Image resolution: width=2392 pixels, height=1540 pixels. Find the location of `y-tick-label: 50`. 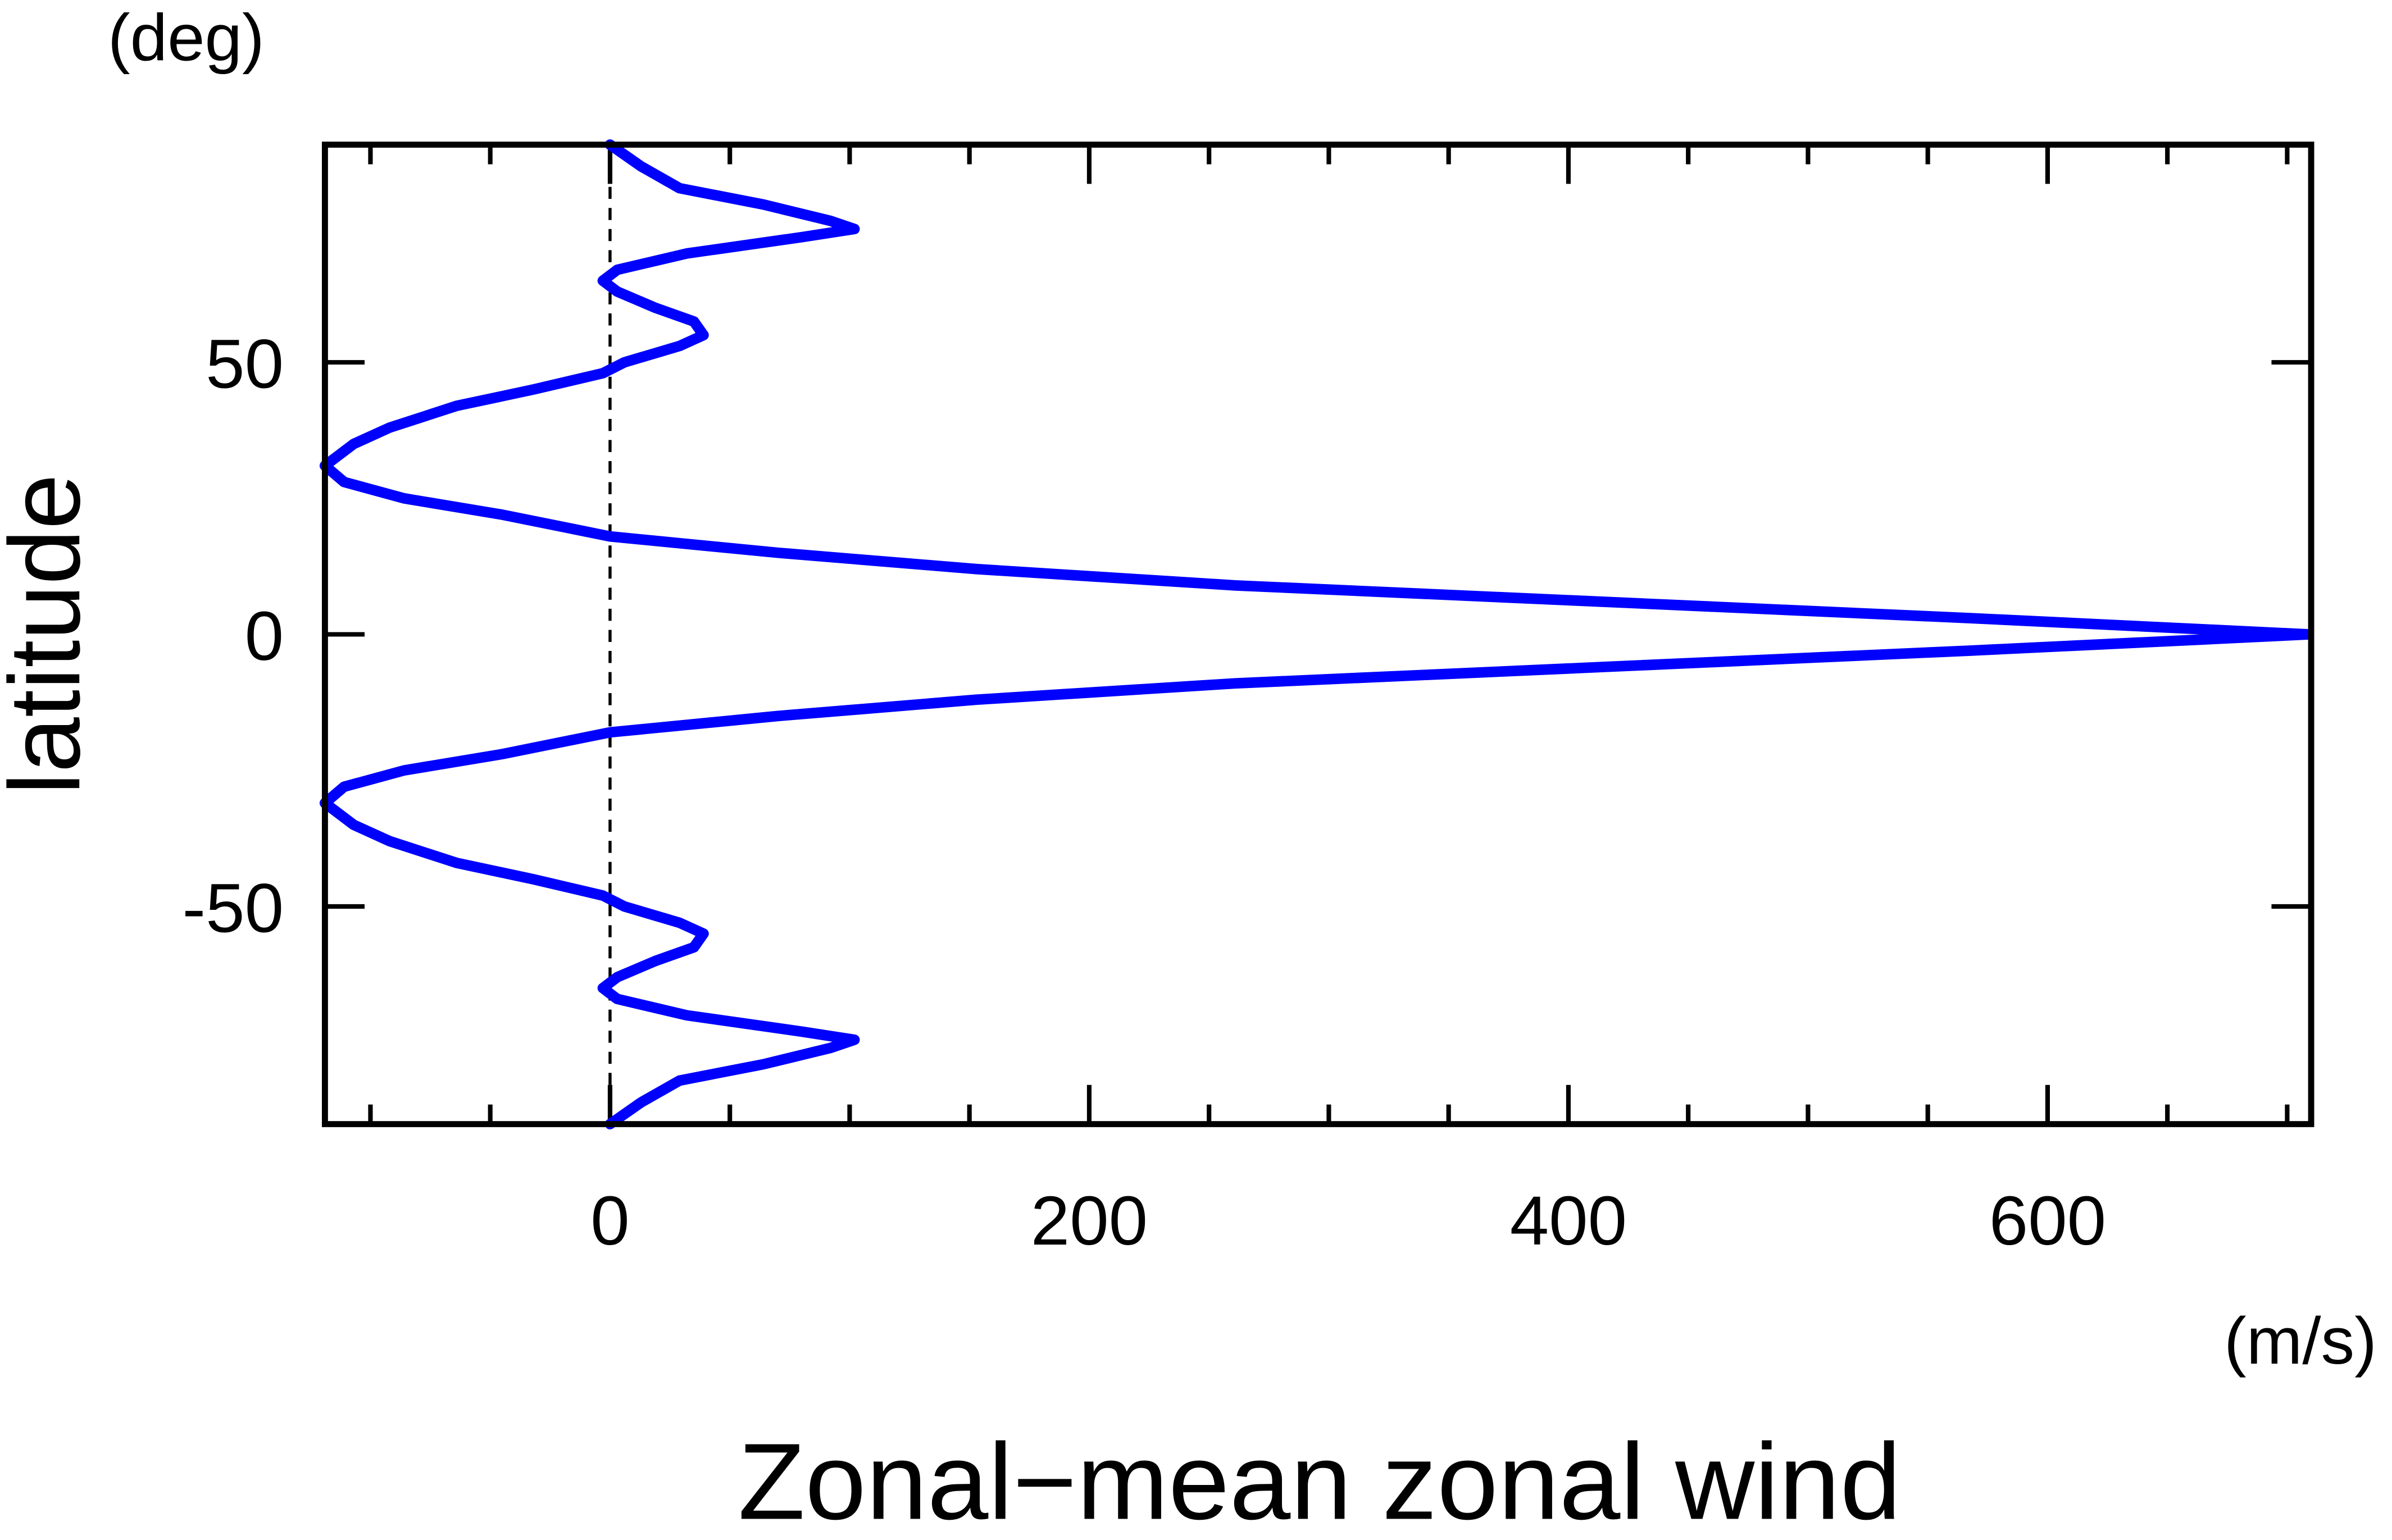

y-tick-label: 50 is located at coordinates (245, 365).